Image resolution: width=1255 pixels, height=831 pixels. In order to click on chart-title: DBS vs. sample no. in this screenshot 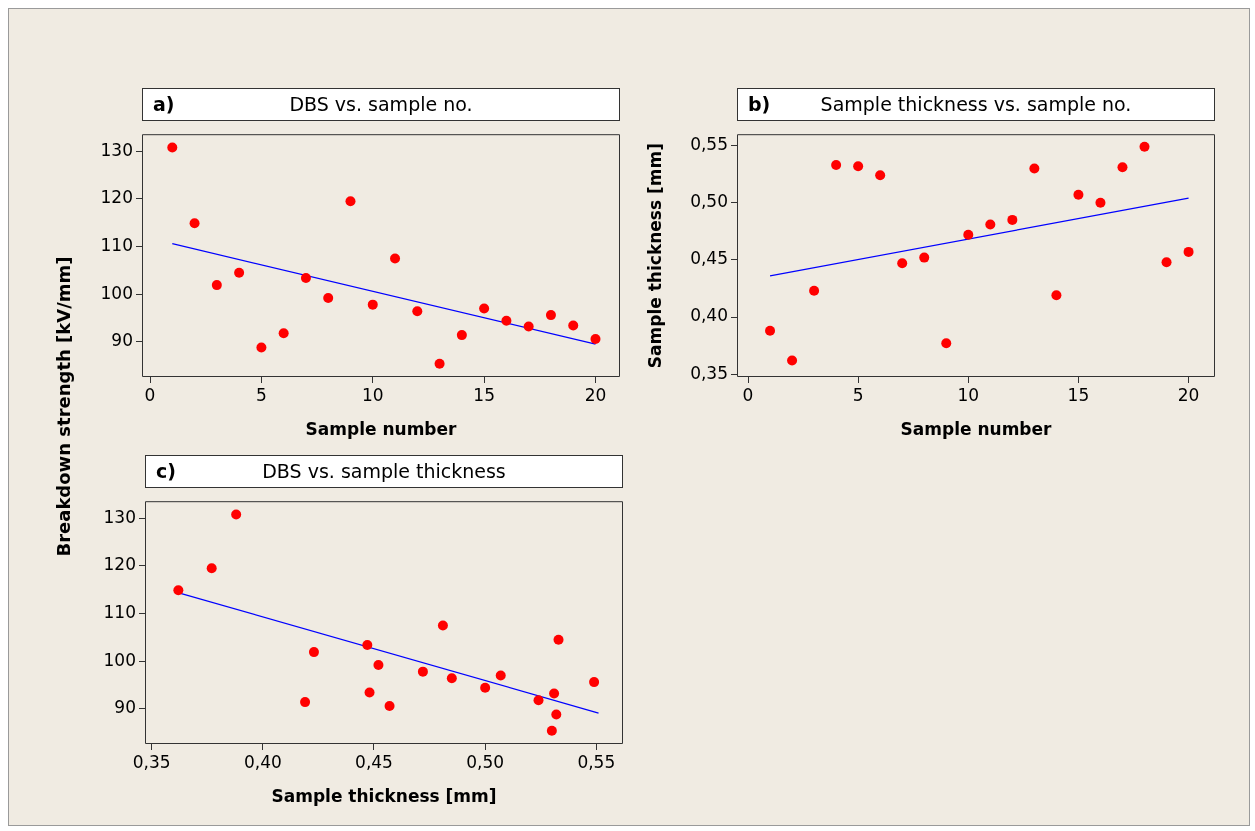, I will do `click(381, 104)`.